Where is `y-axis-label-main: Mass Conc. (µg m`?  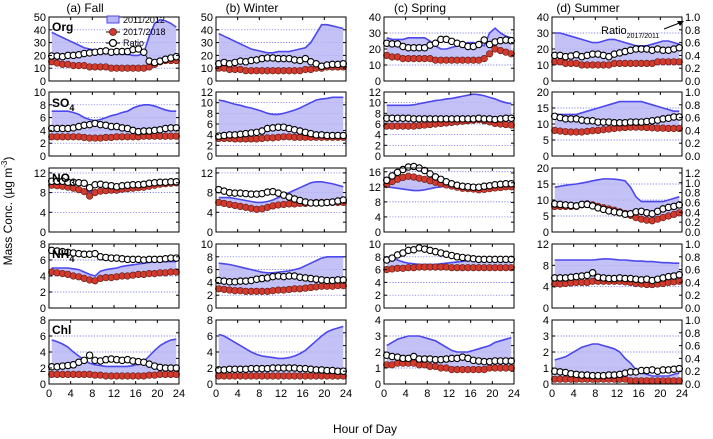
y-axis-label-main: Mass Conc. (µg m is located at coordinates (8, 217).